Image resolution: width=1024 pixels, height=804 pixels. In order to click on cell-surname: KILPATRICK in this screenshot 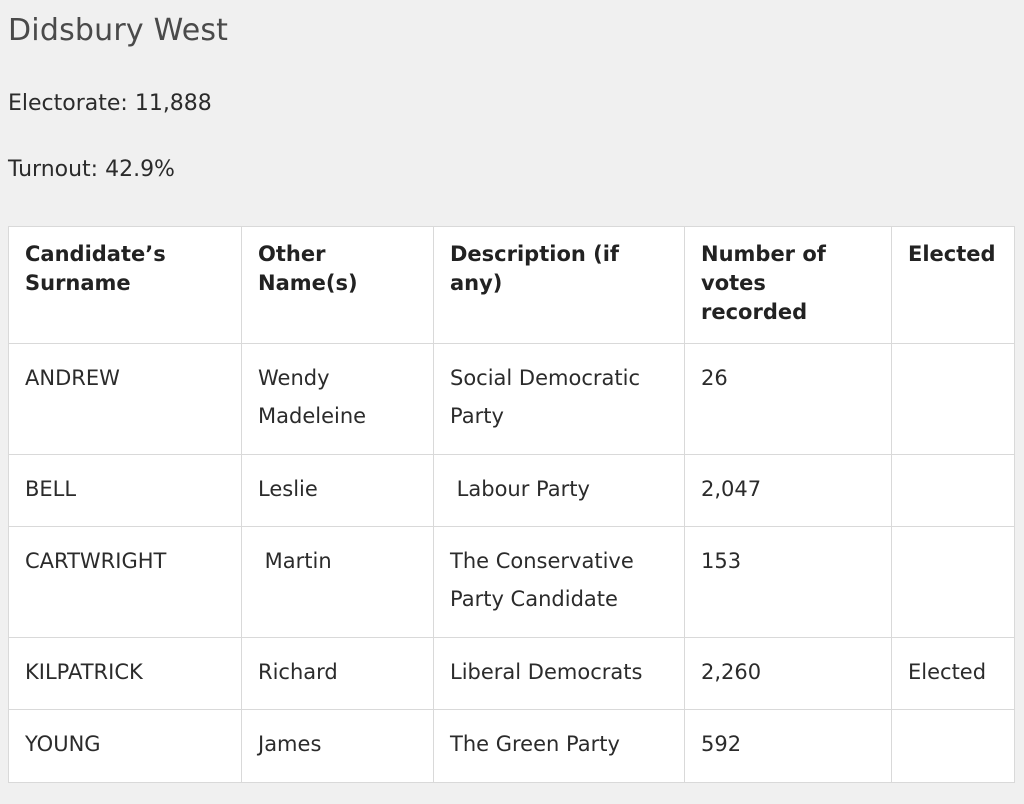, I will do `click(125, 673)`.